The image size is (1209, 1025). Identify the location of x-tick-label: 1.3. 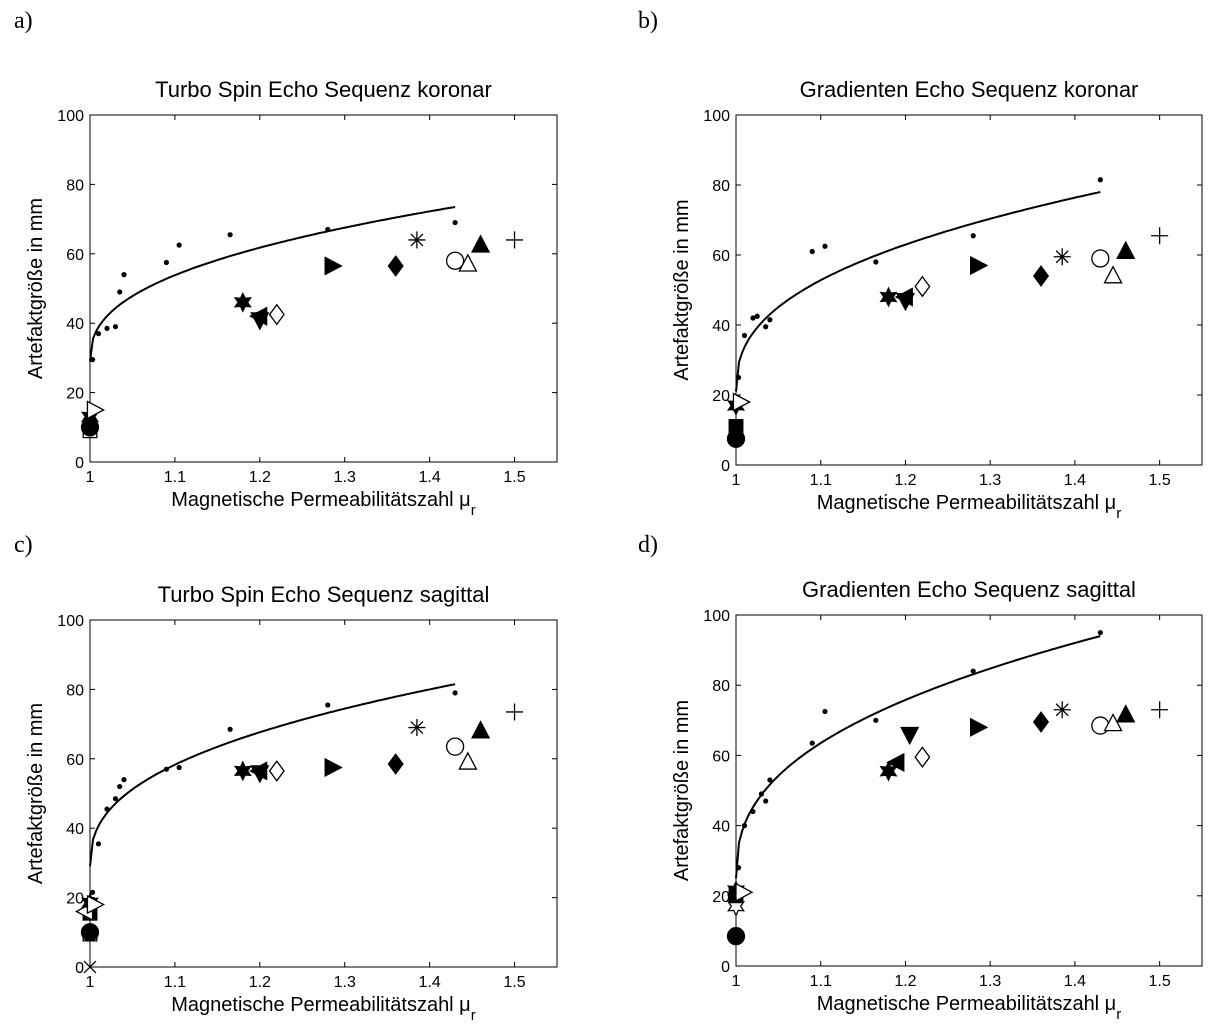
(345, 477).